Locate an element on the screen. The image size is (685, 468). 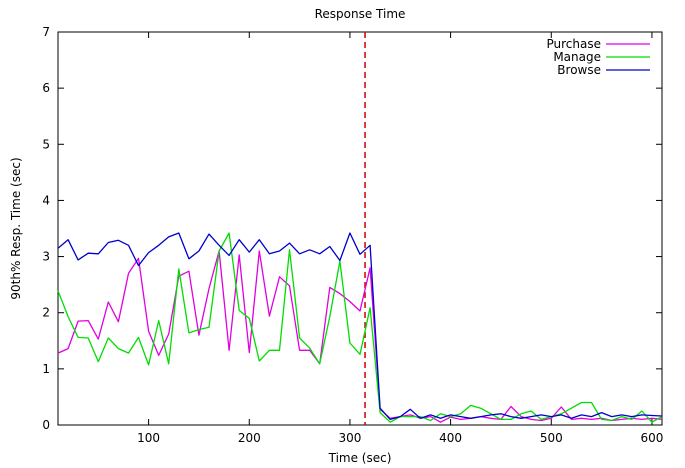
x-axis-title: Time (sec) is located at coordinates (360, 458).